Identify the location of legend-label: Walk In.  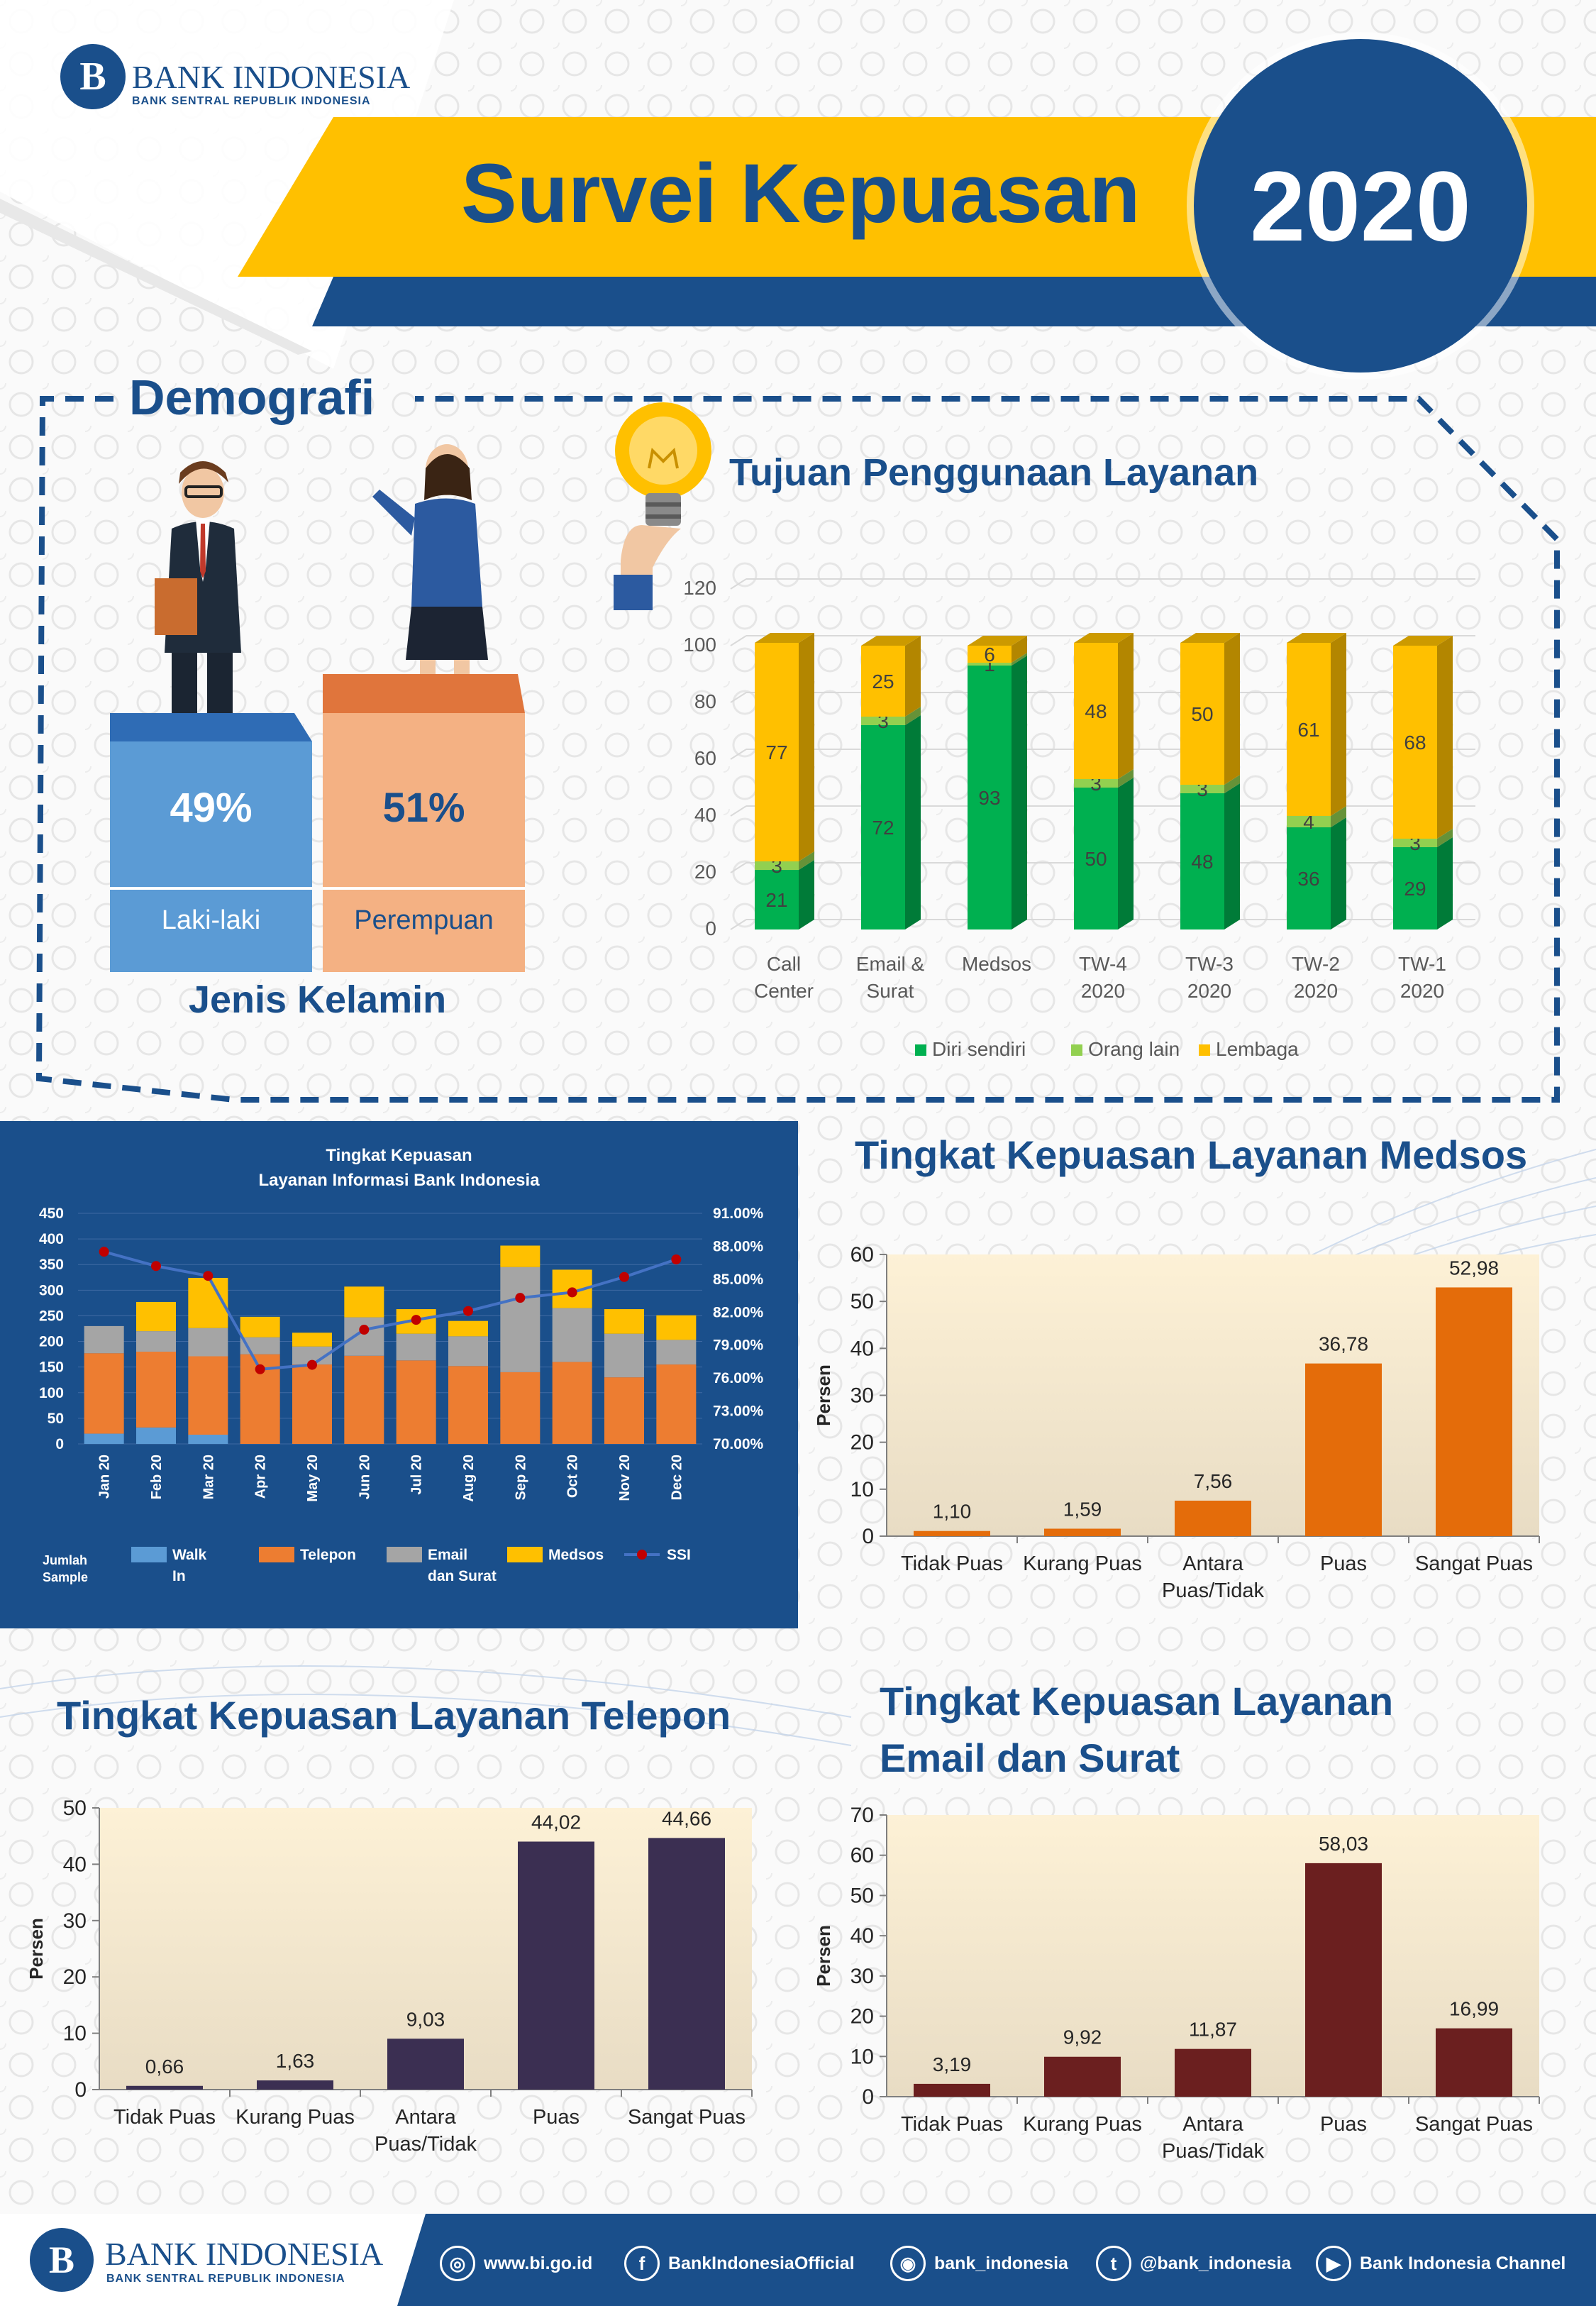
(189, 1566).